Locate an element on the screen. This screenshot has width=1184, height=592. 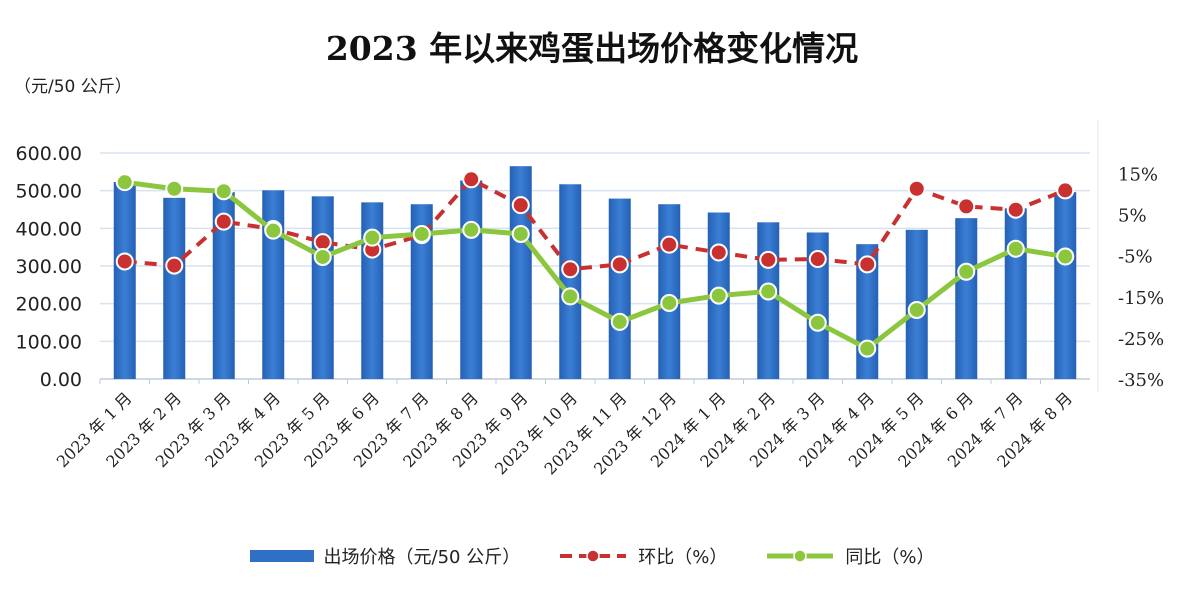
left-axis-tick-label: 400.00 is located at coordinates (49, 229).